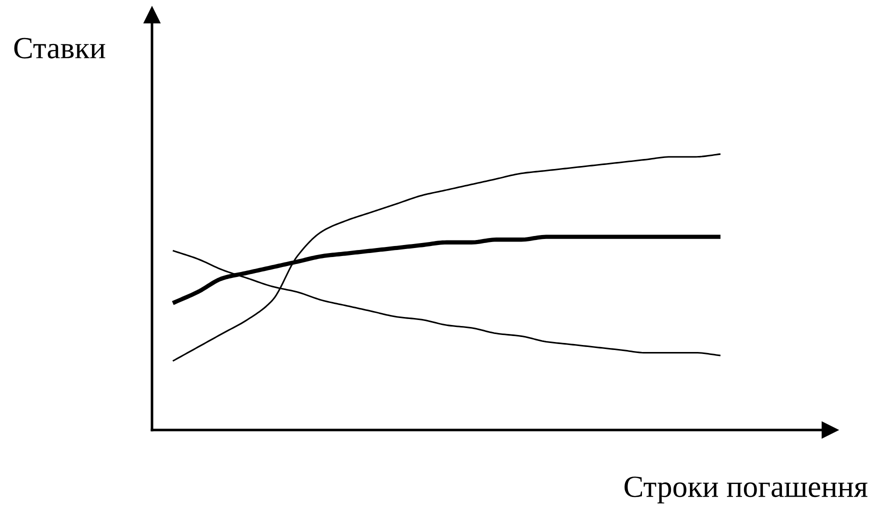 The height and width of the screenshot is (507, 885). Describe the element at coordinates (60, 48) in the screenshot. I see `y-axis-title: Ставки` at that location.